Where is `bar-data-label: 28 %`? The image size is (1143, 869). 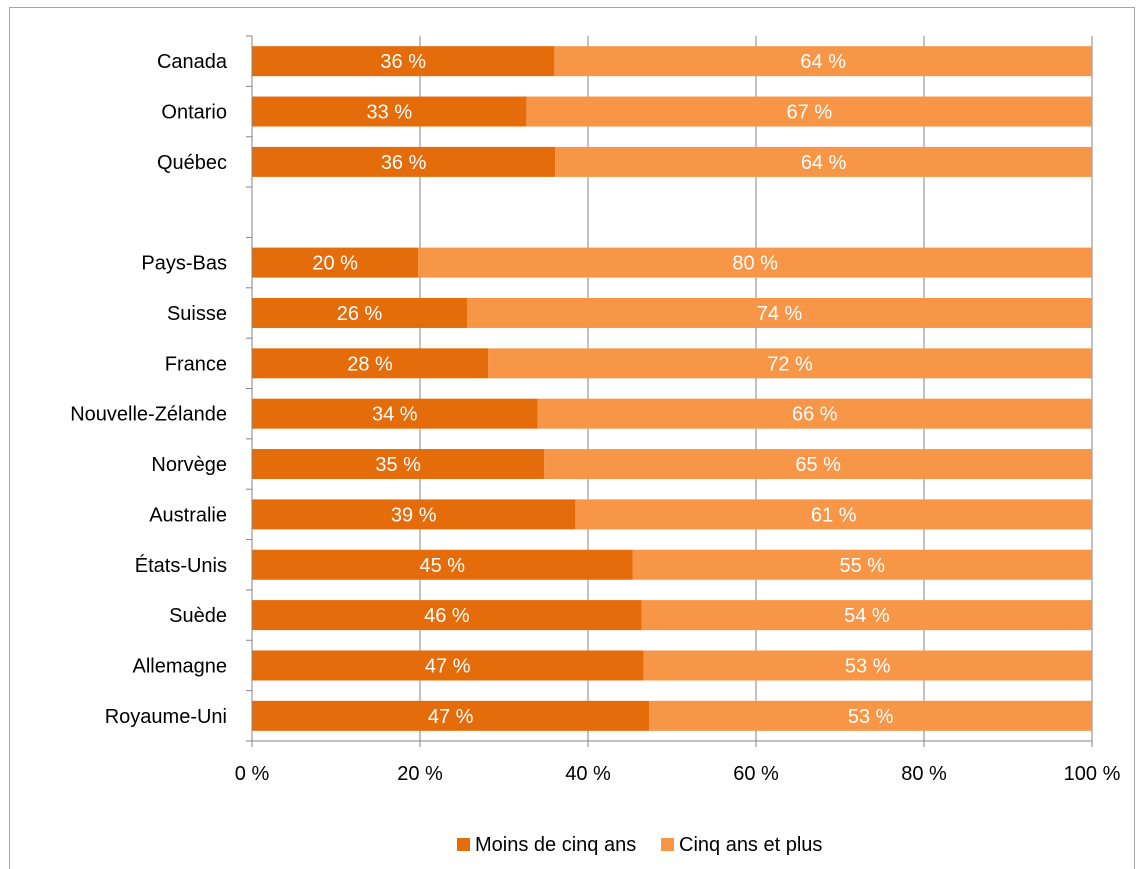 bar-data-label: 28 % is located at coordinates (370, 364).